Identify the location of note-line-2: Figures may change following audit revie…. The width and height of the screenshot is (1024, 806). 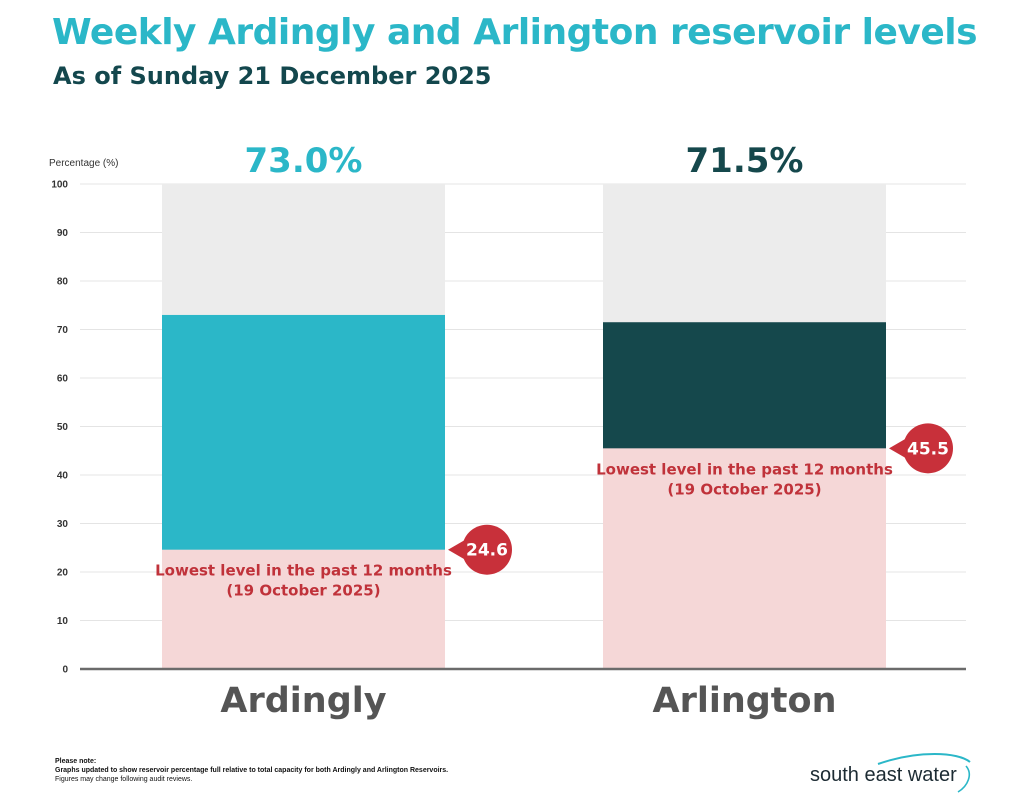
(124, 779).